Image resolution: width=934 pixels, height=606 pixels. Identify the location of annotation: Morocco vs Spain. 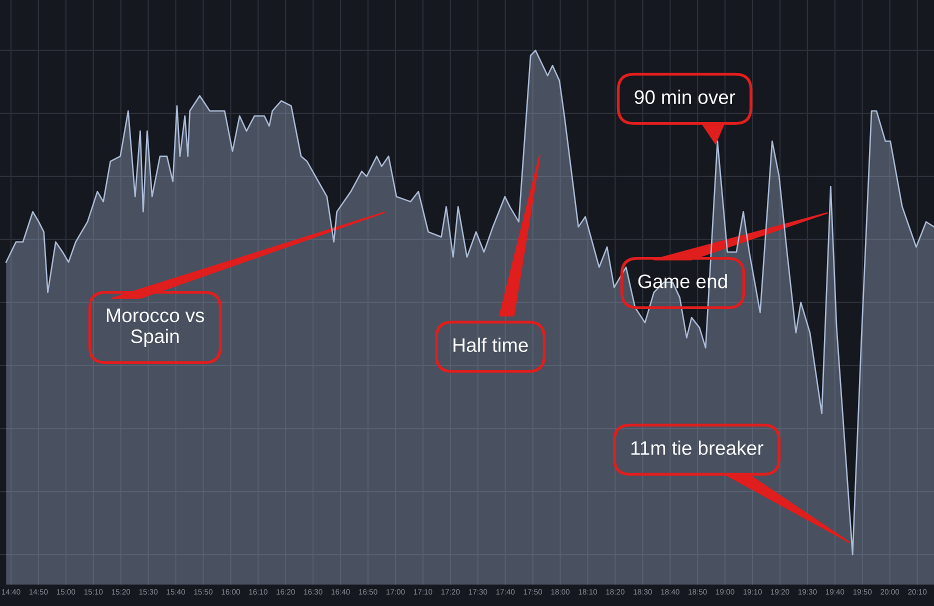
(155, 328).